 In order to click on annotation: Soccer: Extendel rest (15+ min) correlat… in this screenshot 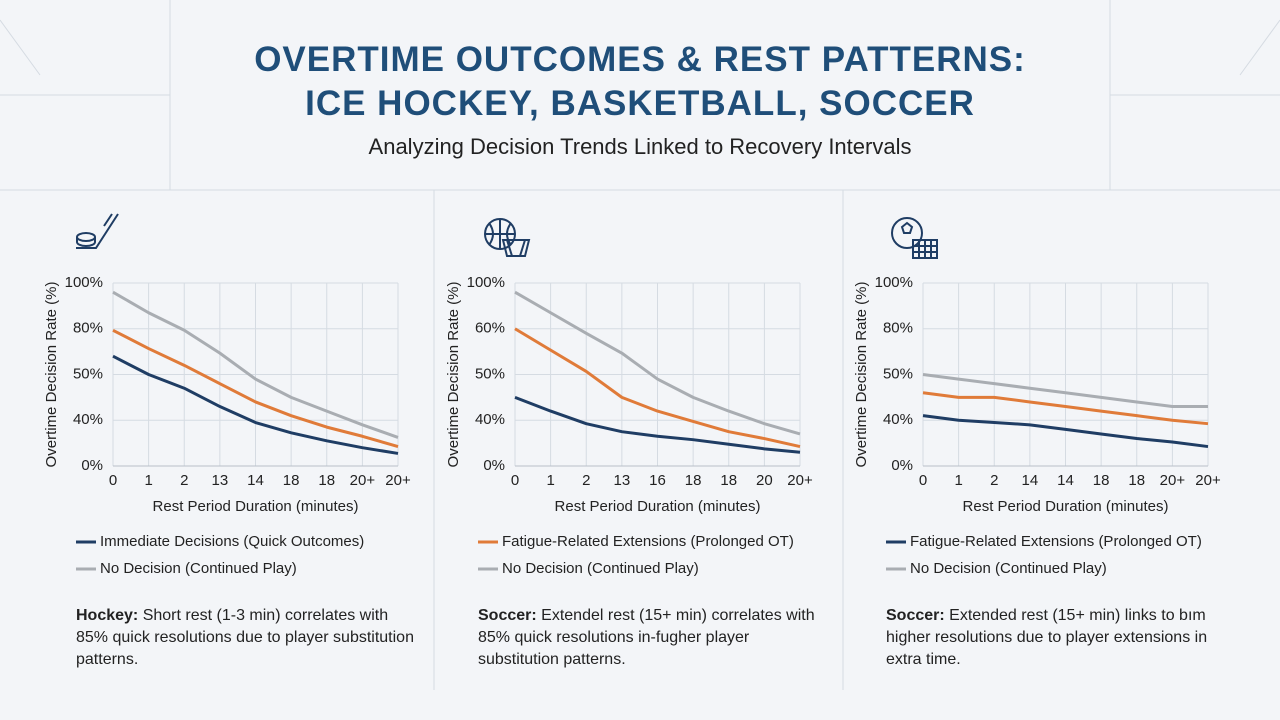, I will do `click(648, 638)`.